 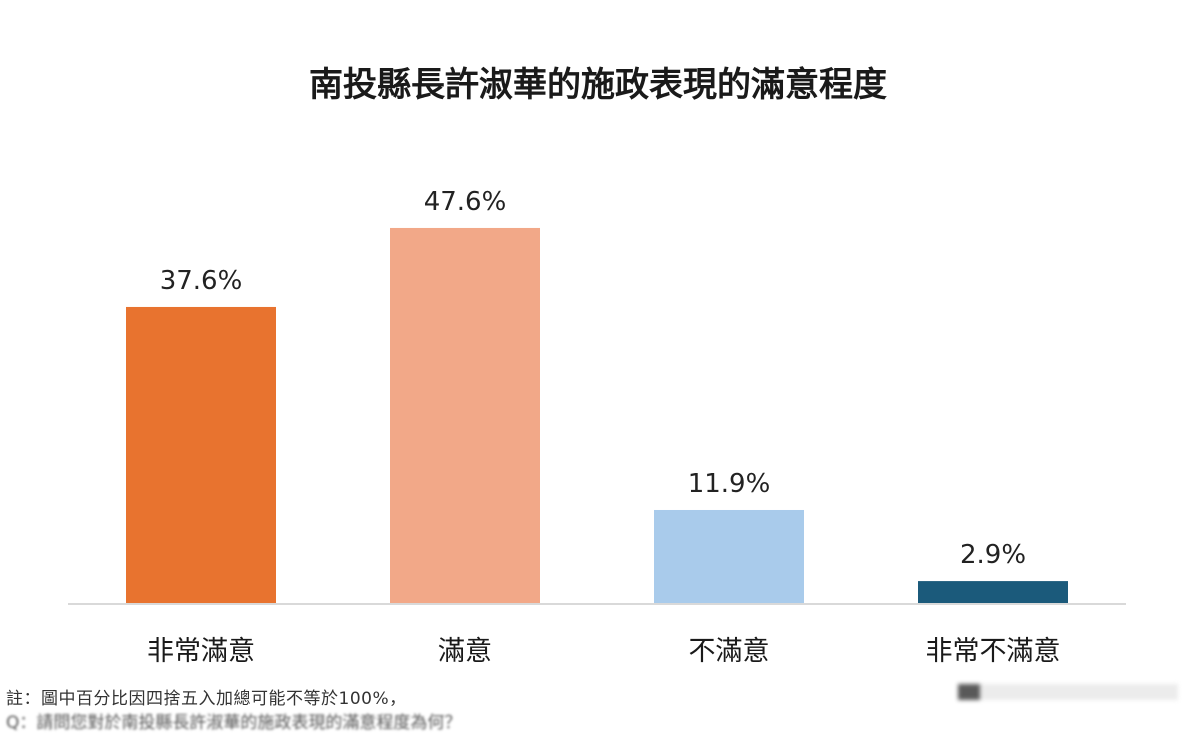 What do you see at coordinates (993, 555) in the screenshot?
I see `data-label-3: 2.9%` at bounding box center [993, 555].